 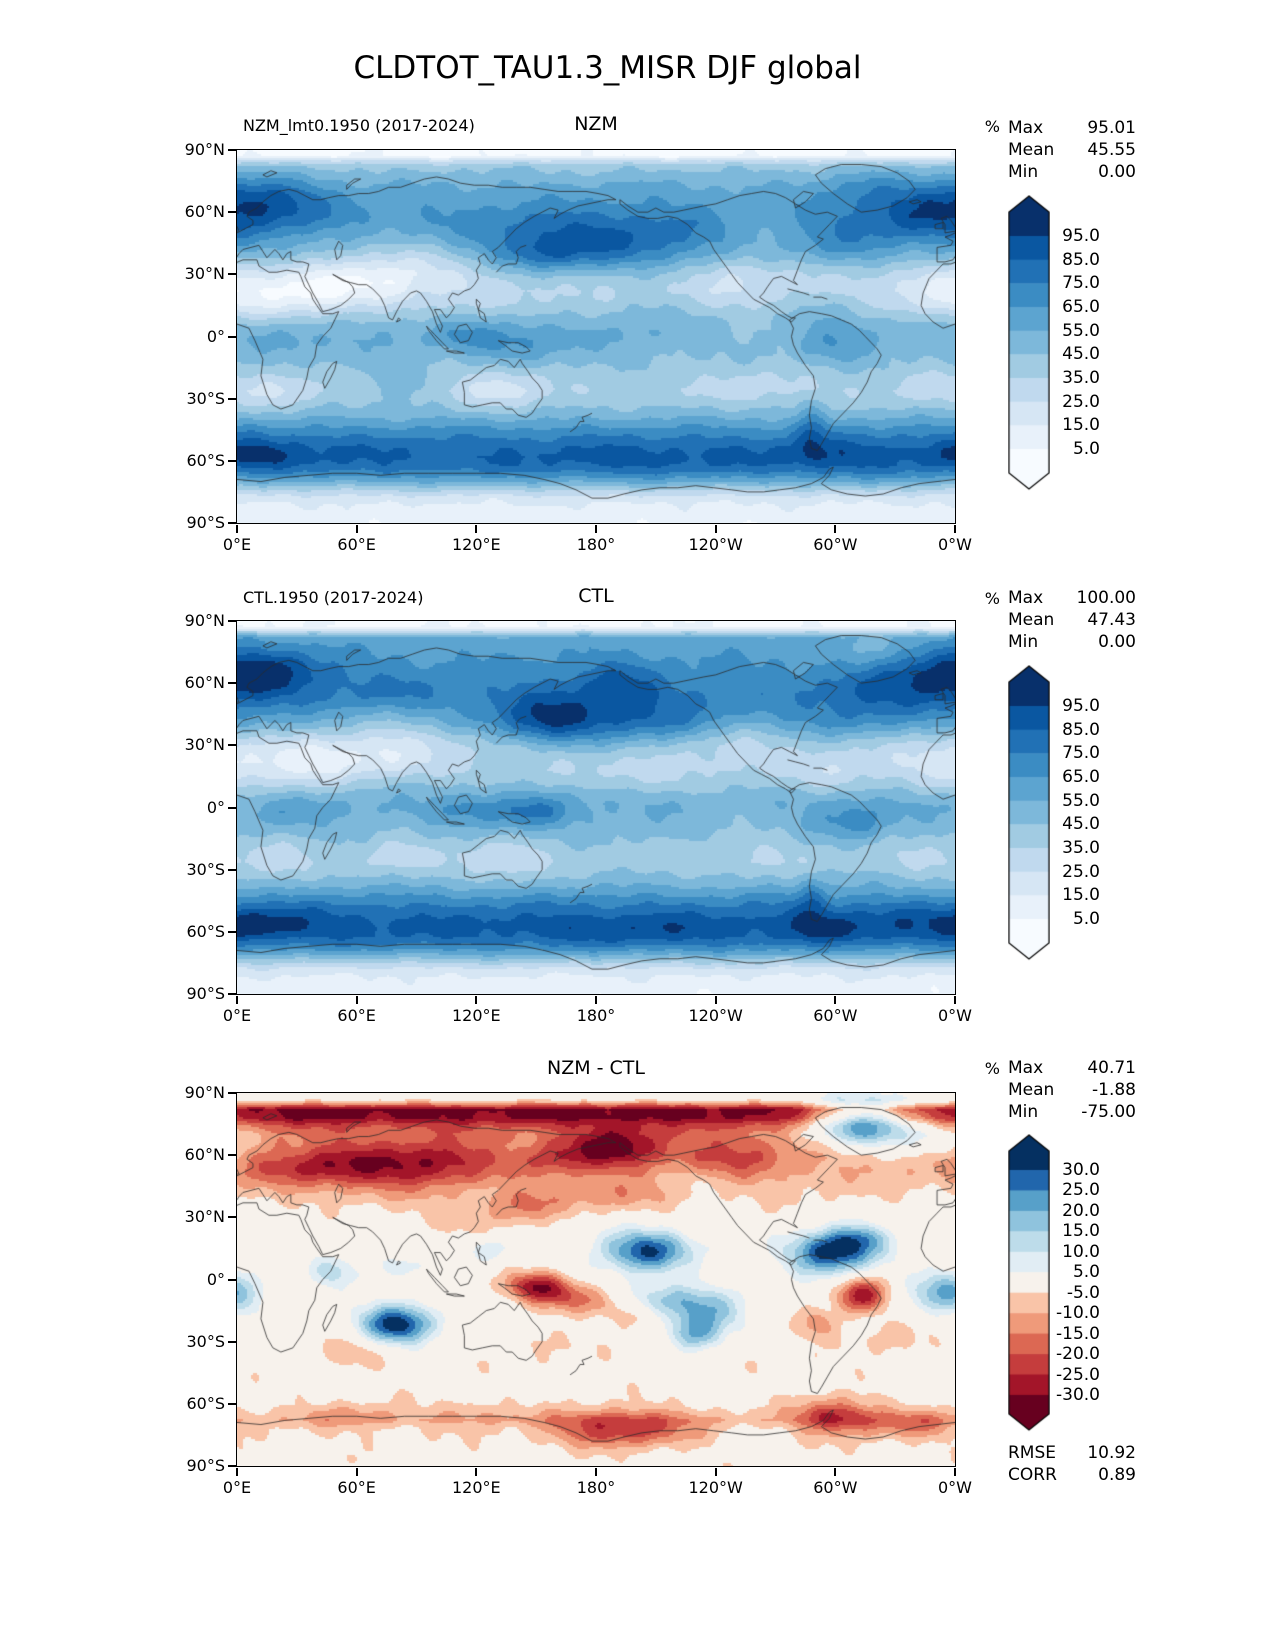 What do you see at coordinates (1111, 620) in the screenshot?
I see `stat-value: 47.43` at bounding box center [1111, 620].